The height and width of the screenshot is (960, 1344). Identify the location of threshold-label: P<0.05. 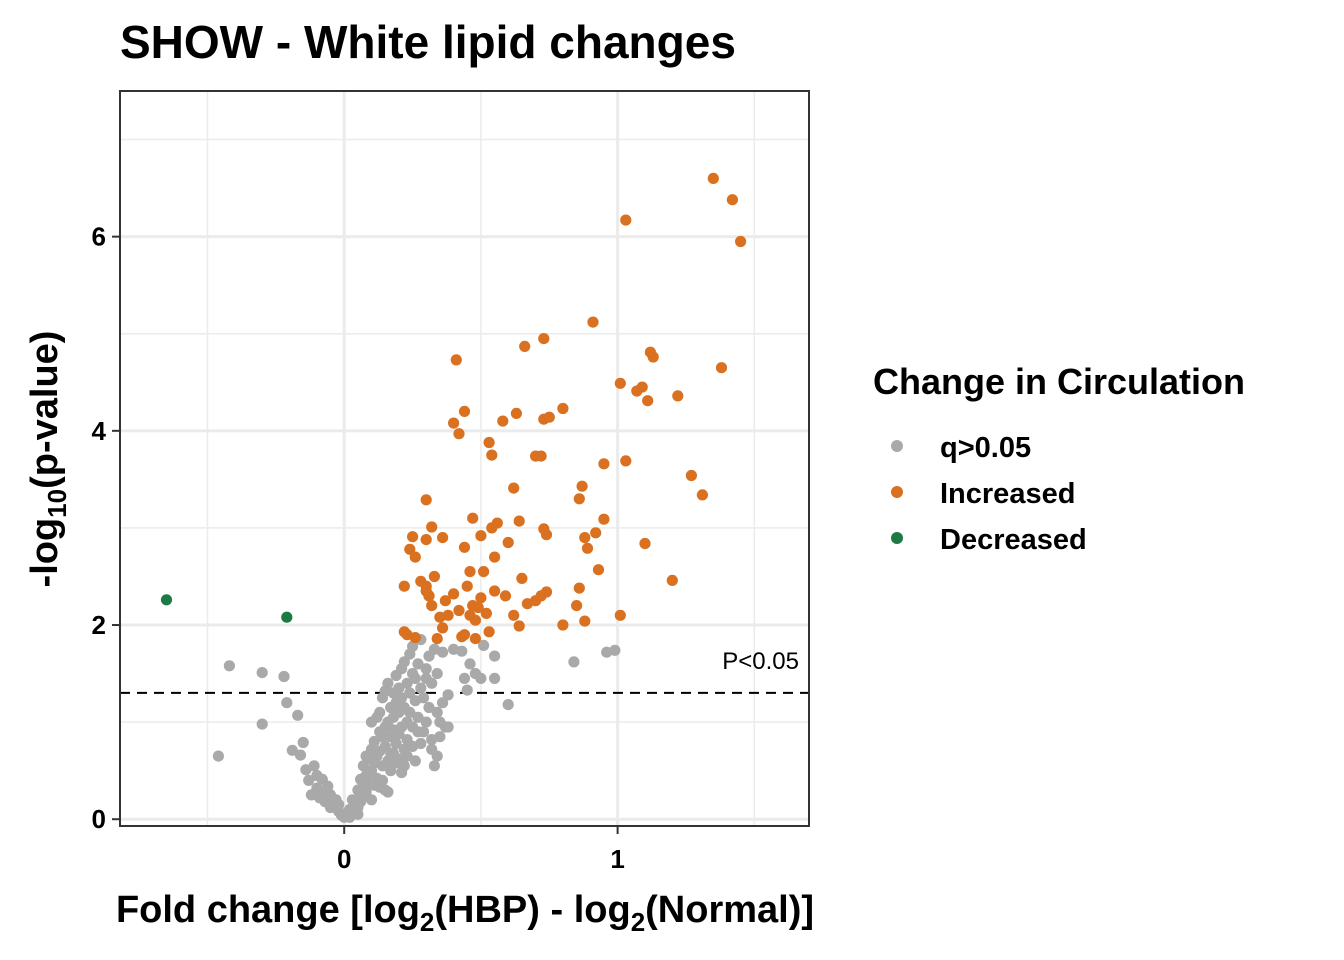
(760, 661).